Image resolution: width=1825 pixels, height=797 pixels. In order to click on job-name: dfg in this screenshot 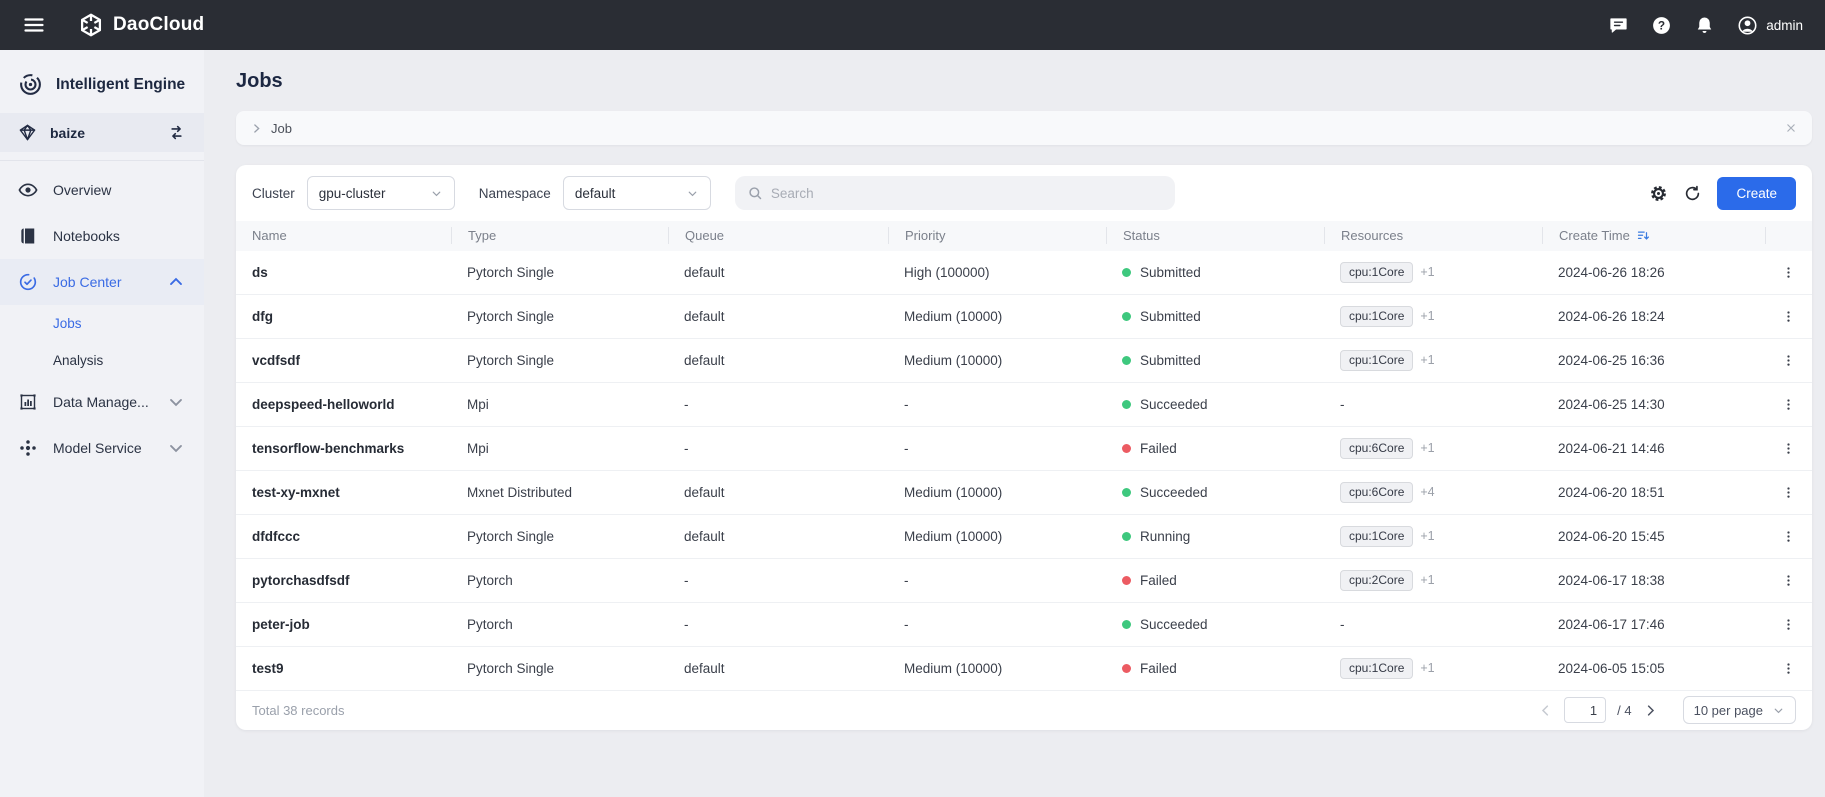, I will do `click(262, 316)`.